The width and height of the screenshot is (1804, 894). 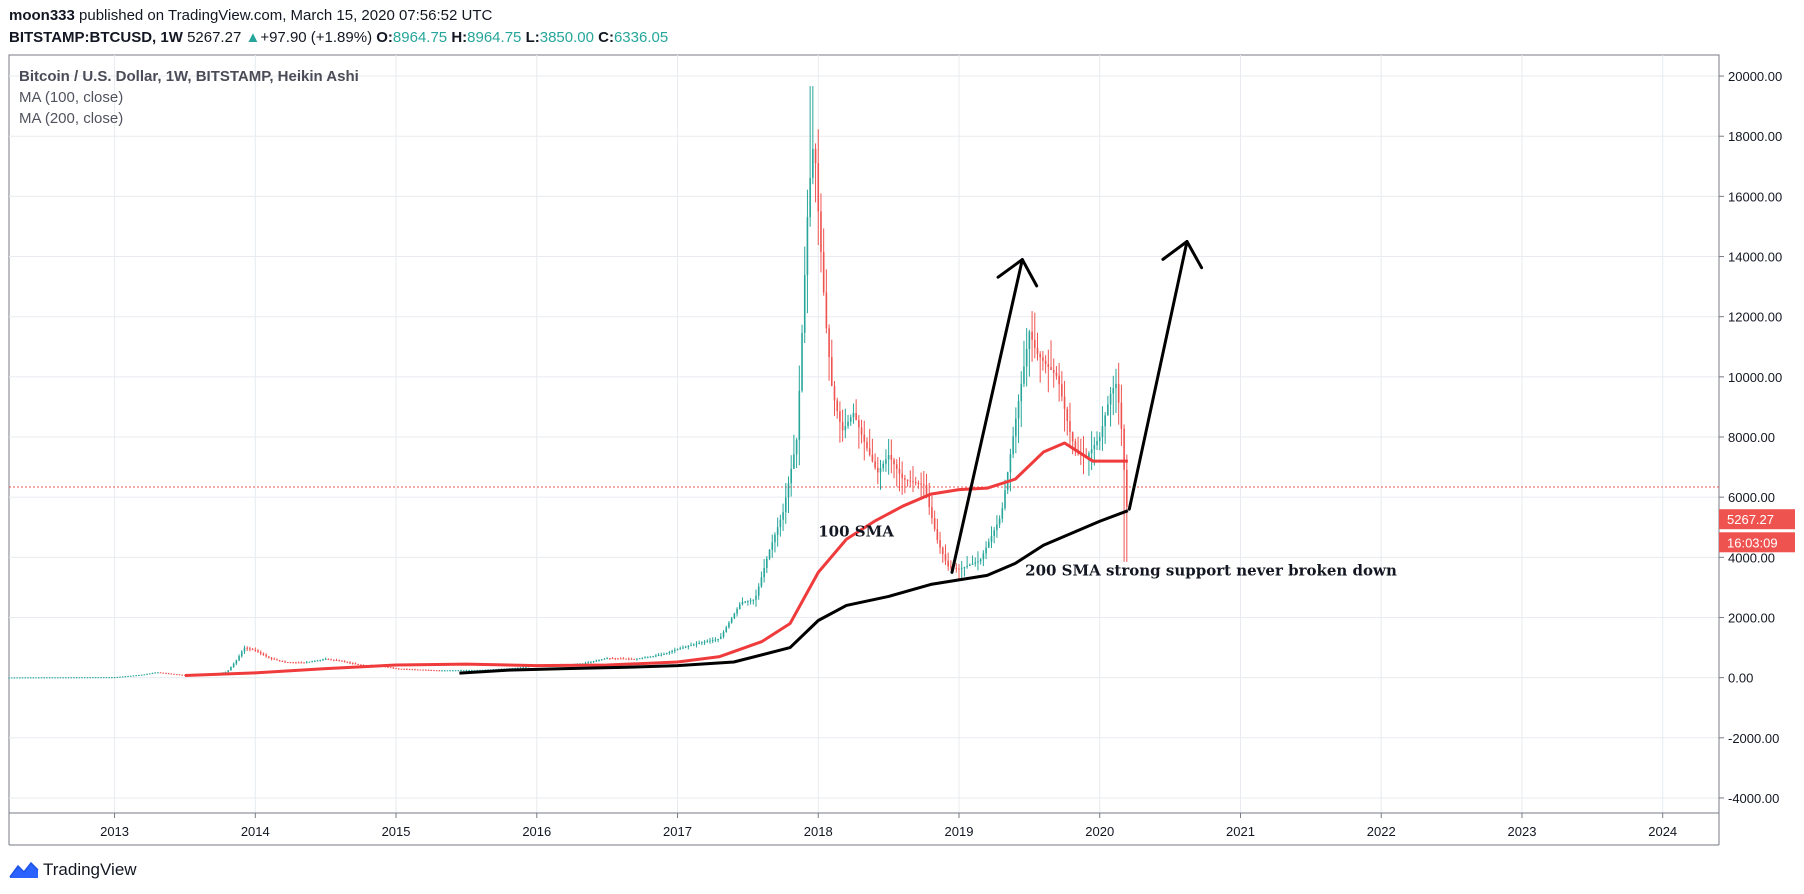 I want to click on arrow-shaft, so click(x=1158, y=375).